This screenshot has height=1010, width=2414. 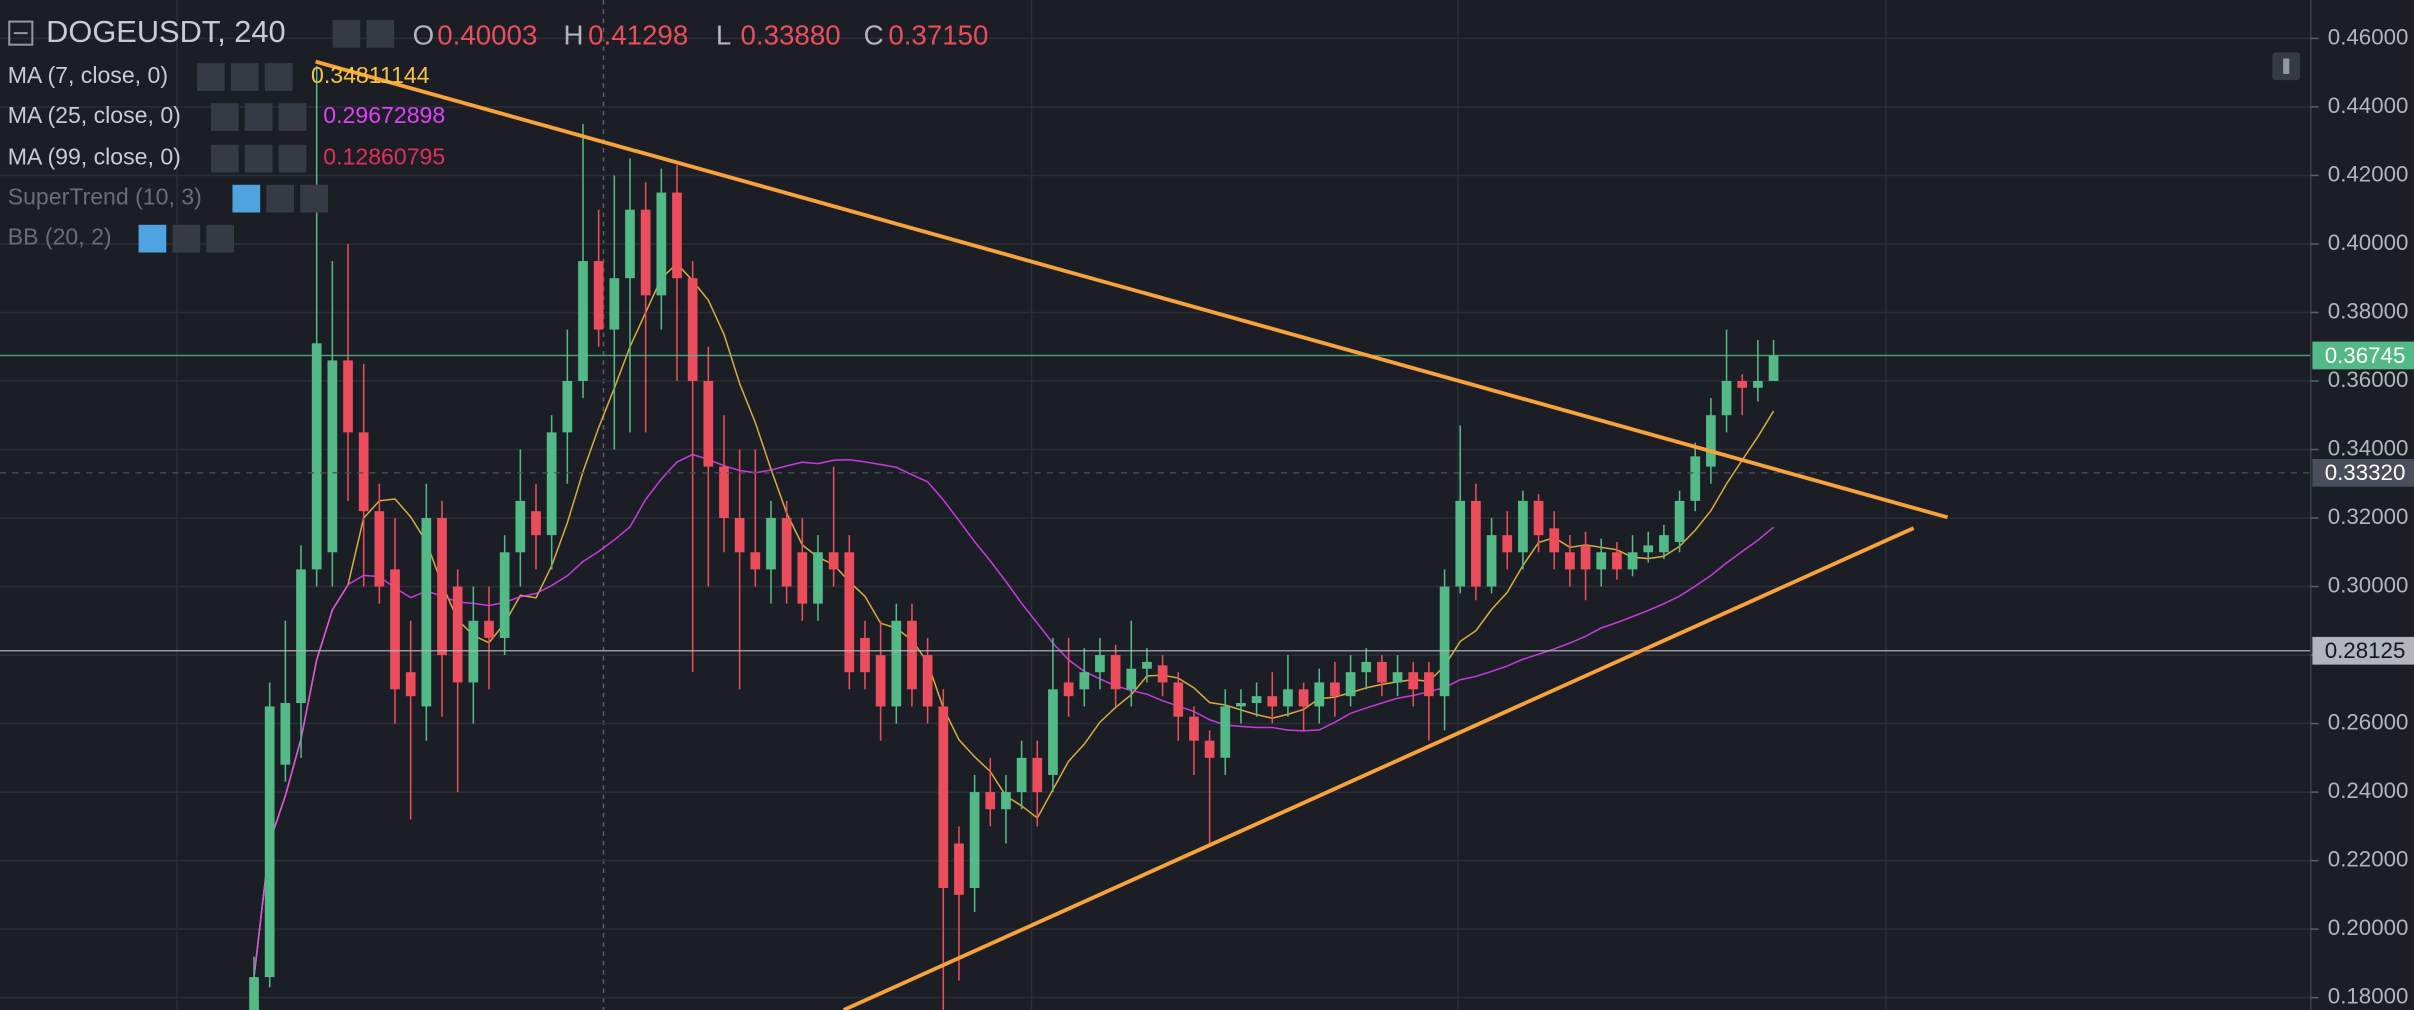 I want to click on y-tick-label: 0.26000, so click(x=2368, y=721).